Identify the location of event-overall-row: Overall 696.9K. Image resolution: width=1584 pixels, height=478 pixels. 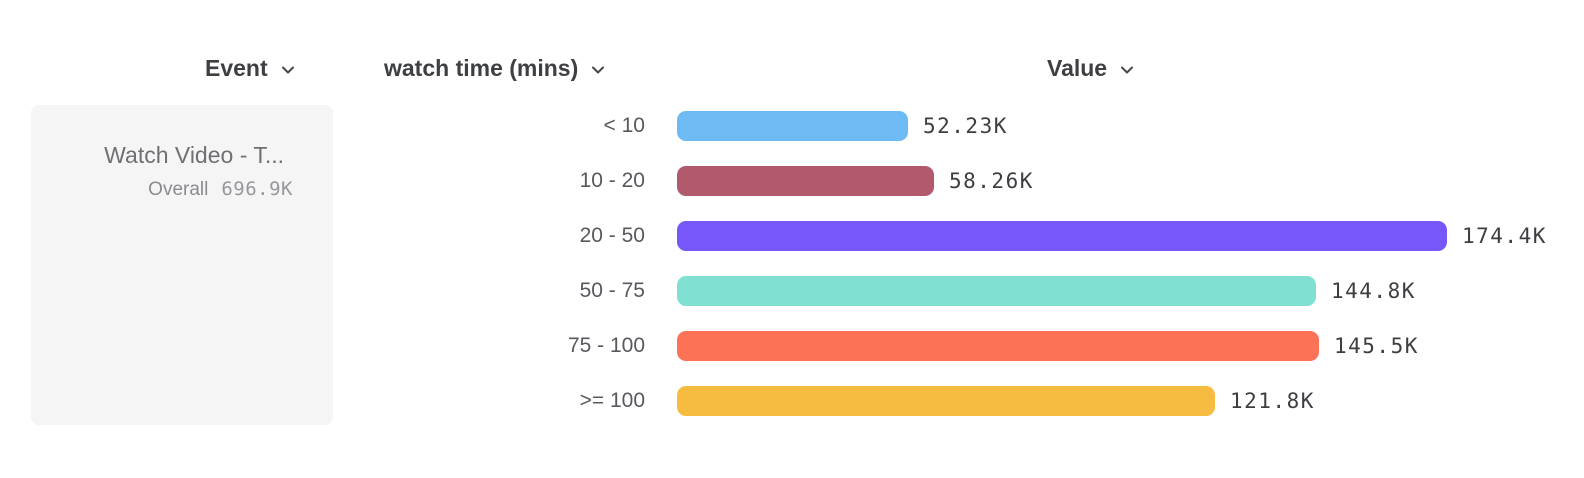
(162, 189).